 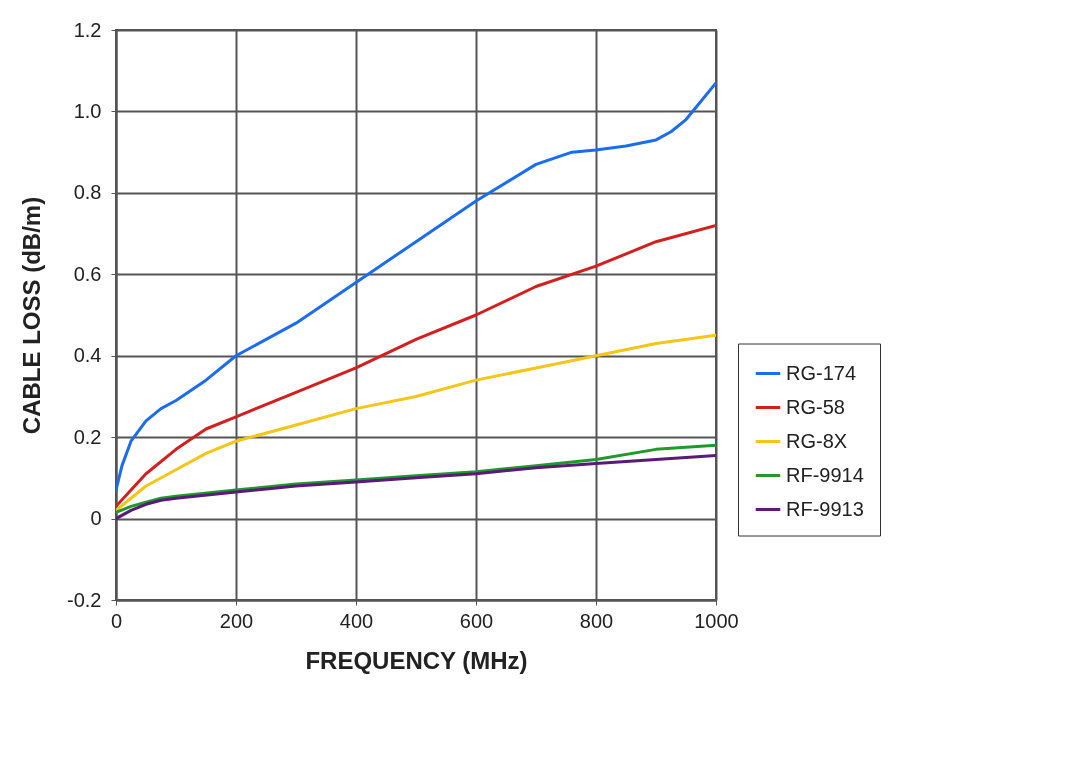 I want to click on x-tick-label: 1000, so click(x=716, y=620).